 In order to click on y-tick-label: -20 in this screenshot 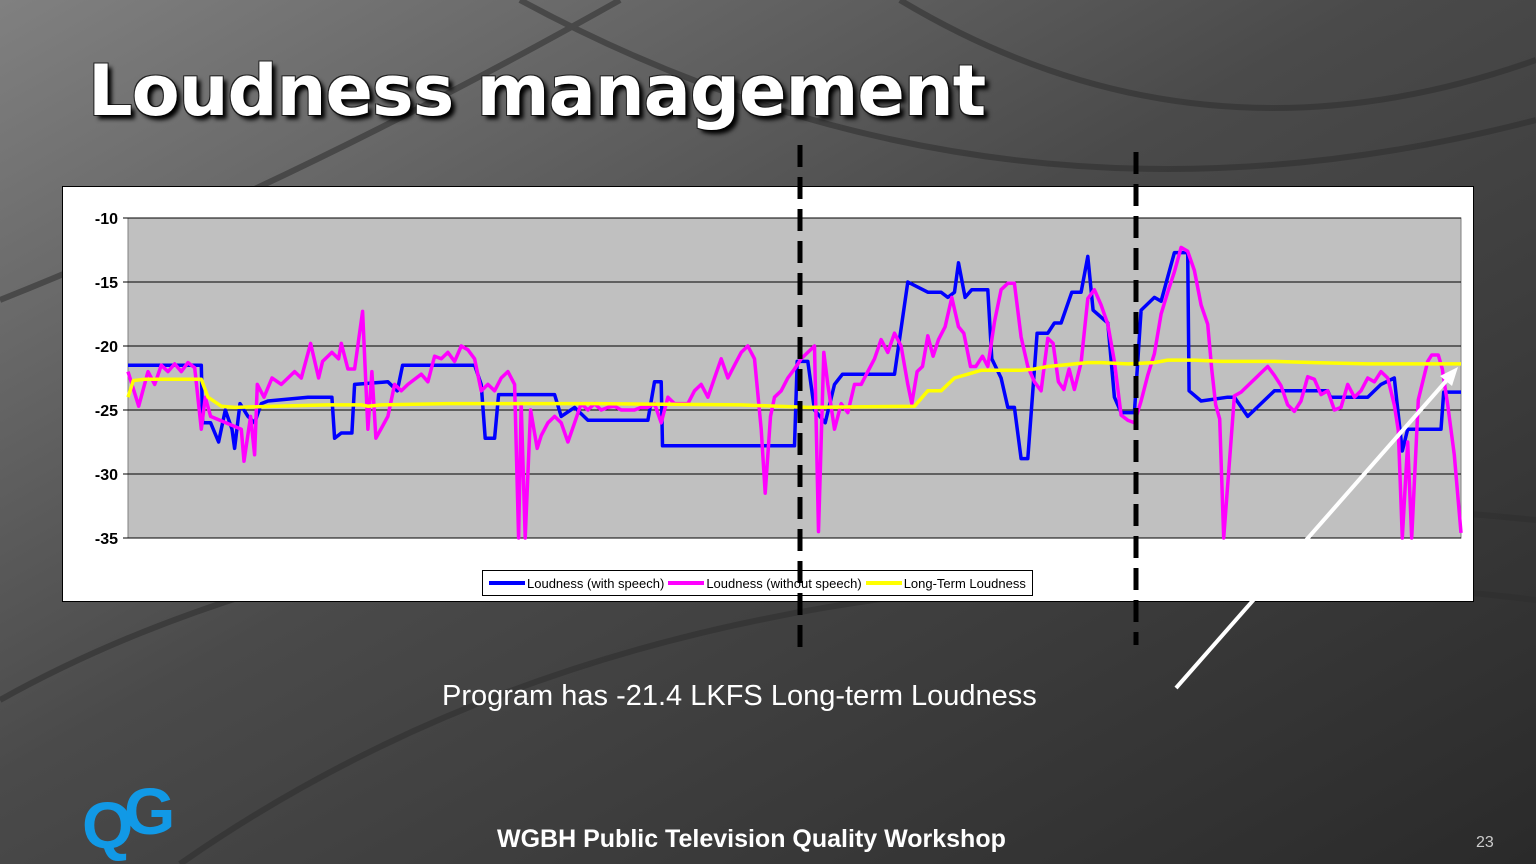, I will do `click(106, 347)`.